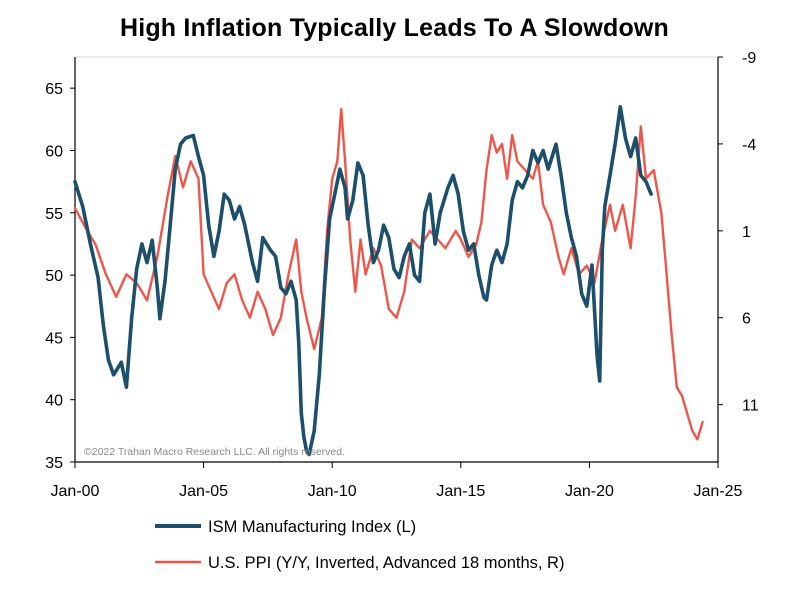  Describe the element at coordinates (54, 338) in the screenshot. I see `left-tick-label: 45` at that location.